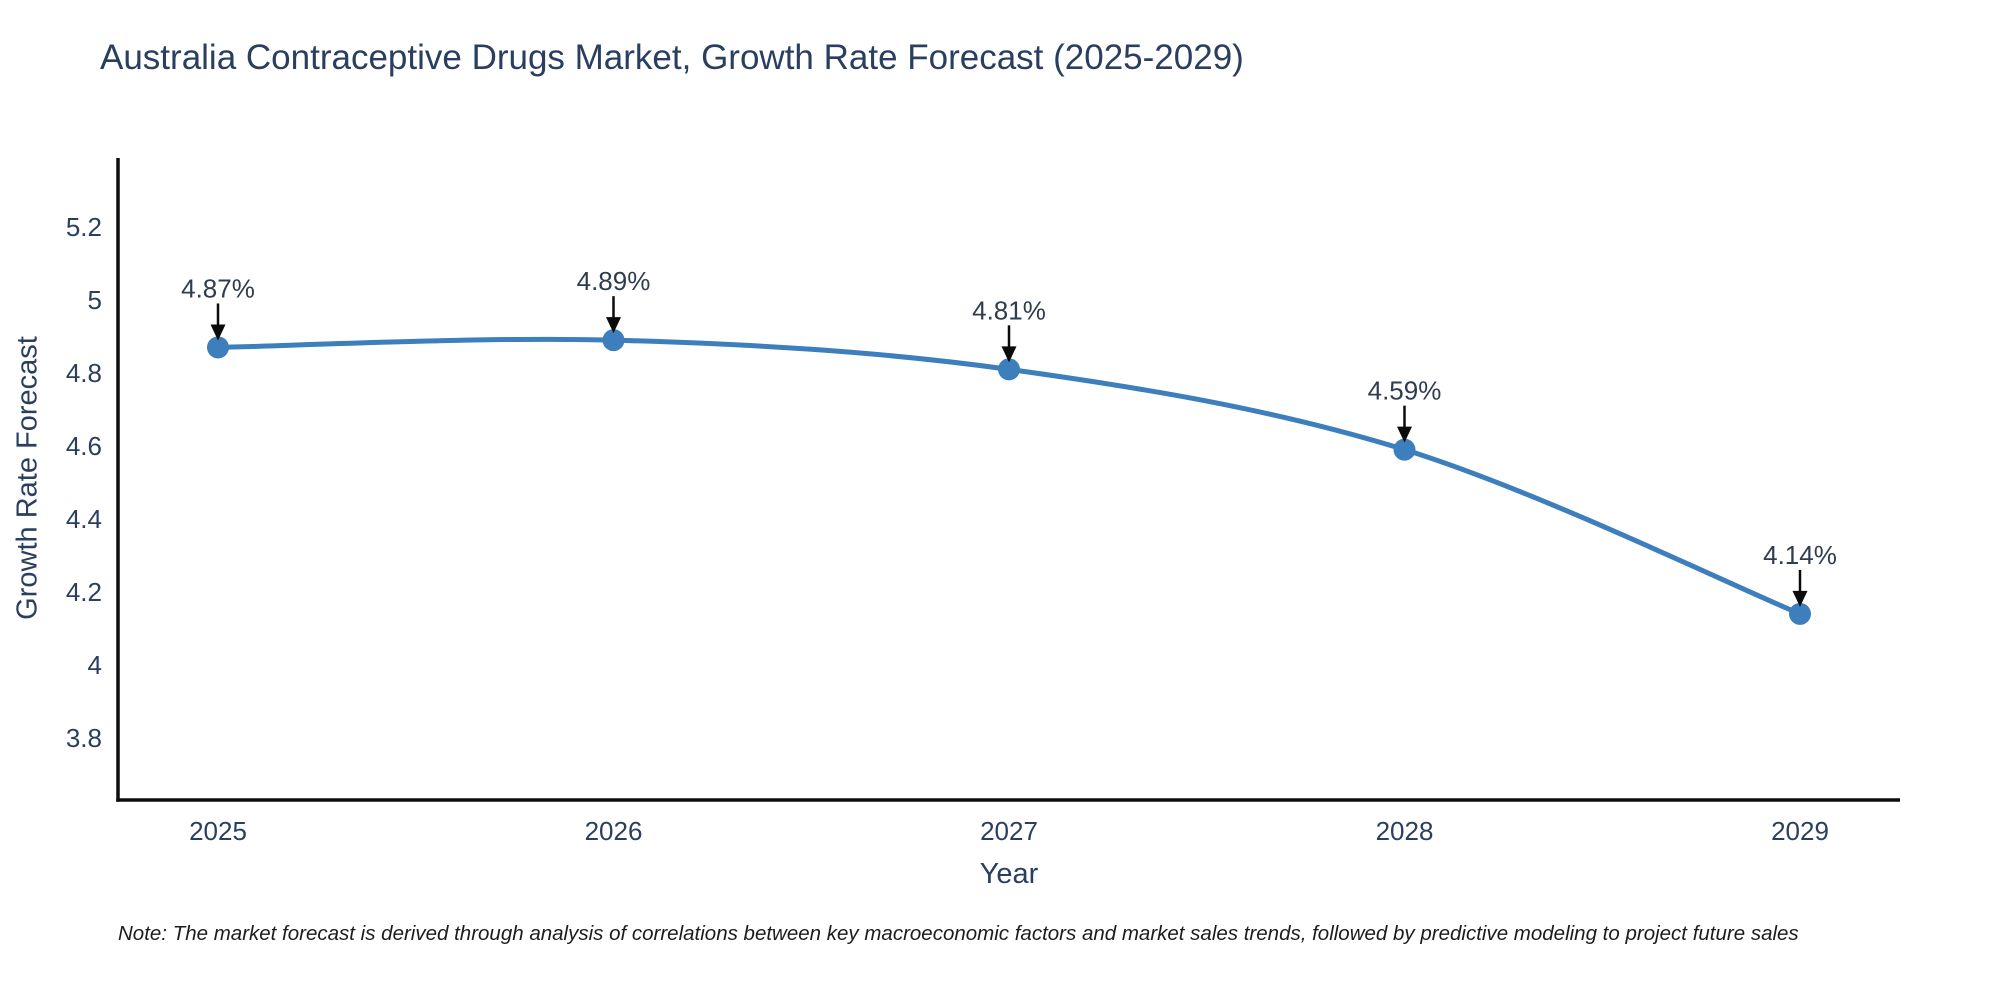 Image resolution: width=2000 pixels, height=1000 pixels. What do you see at coordinates (1405, 391) in the screenshot?
I see `annotation-label: 4.59%` at bounding box center [1405, 391].